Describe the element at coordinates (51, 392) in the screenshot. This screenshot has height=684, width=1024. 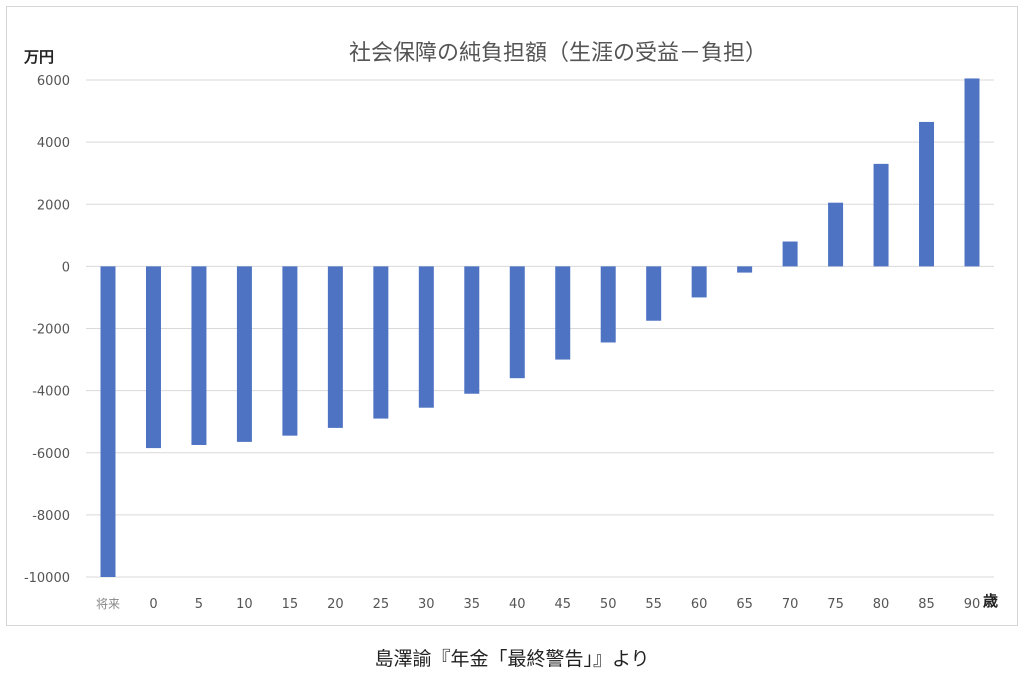
I see `y-tick-label: -4000` at that location.